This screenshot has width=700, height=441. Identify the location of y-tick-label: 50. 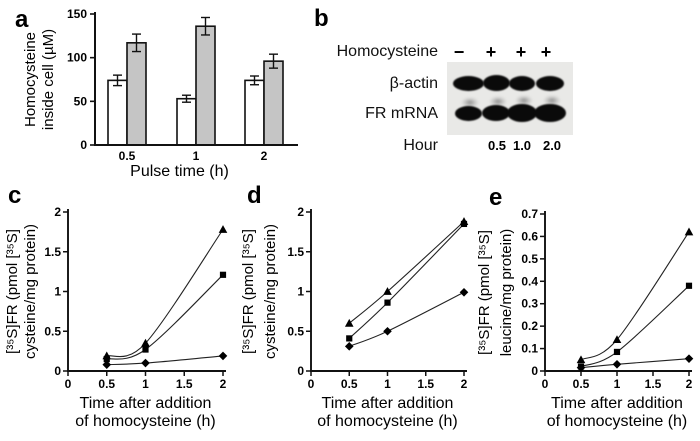
(81, 101).